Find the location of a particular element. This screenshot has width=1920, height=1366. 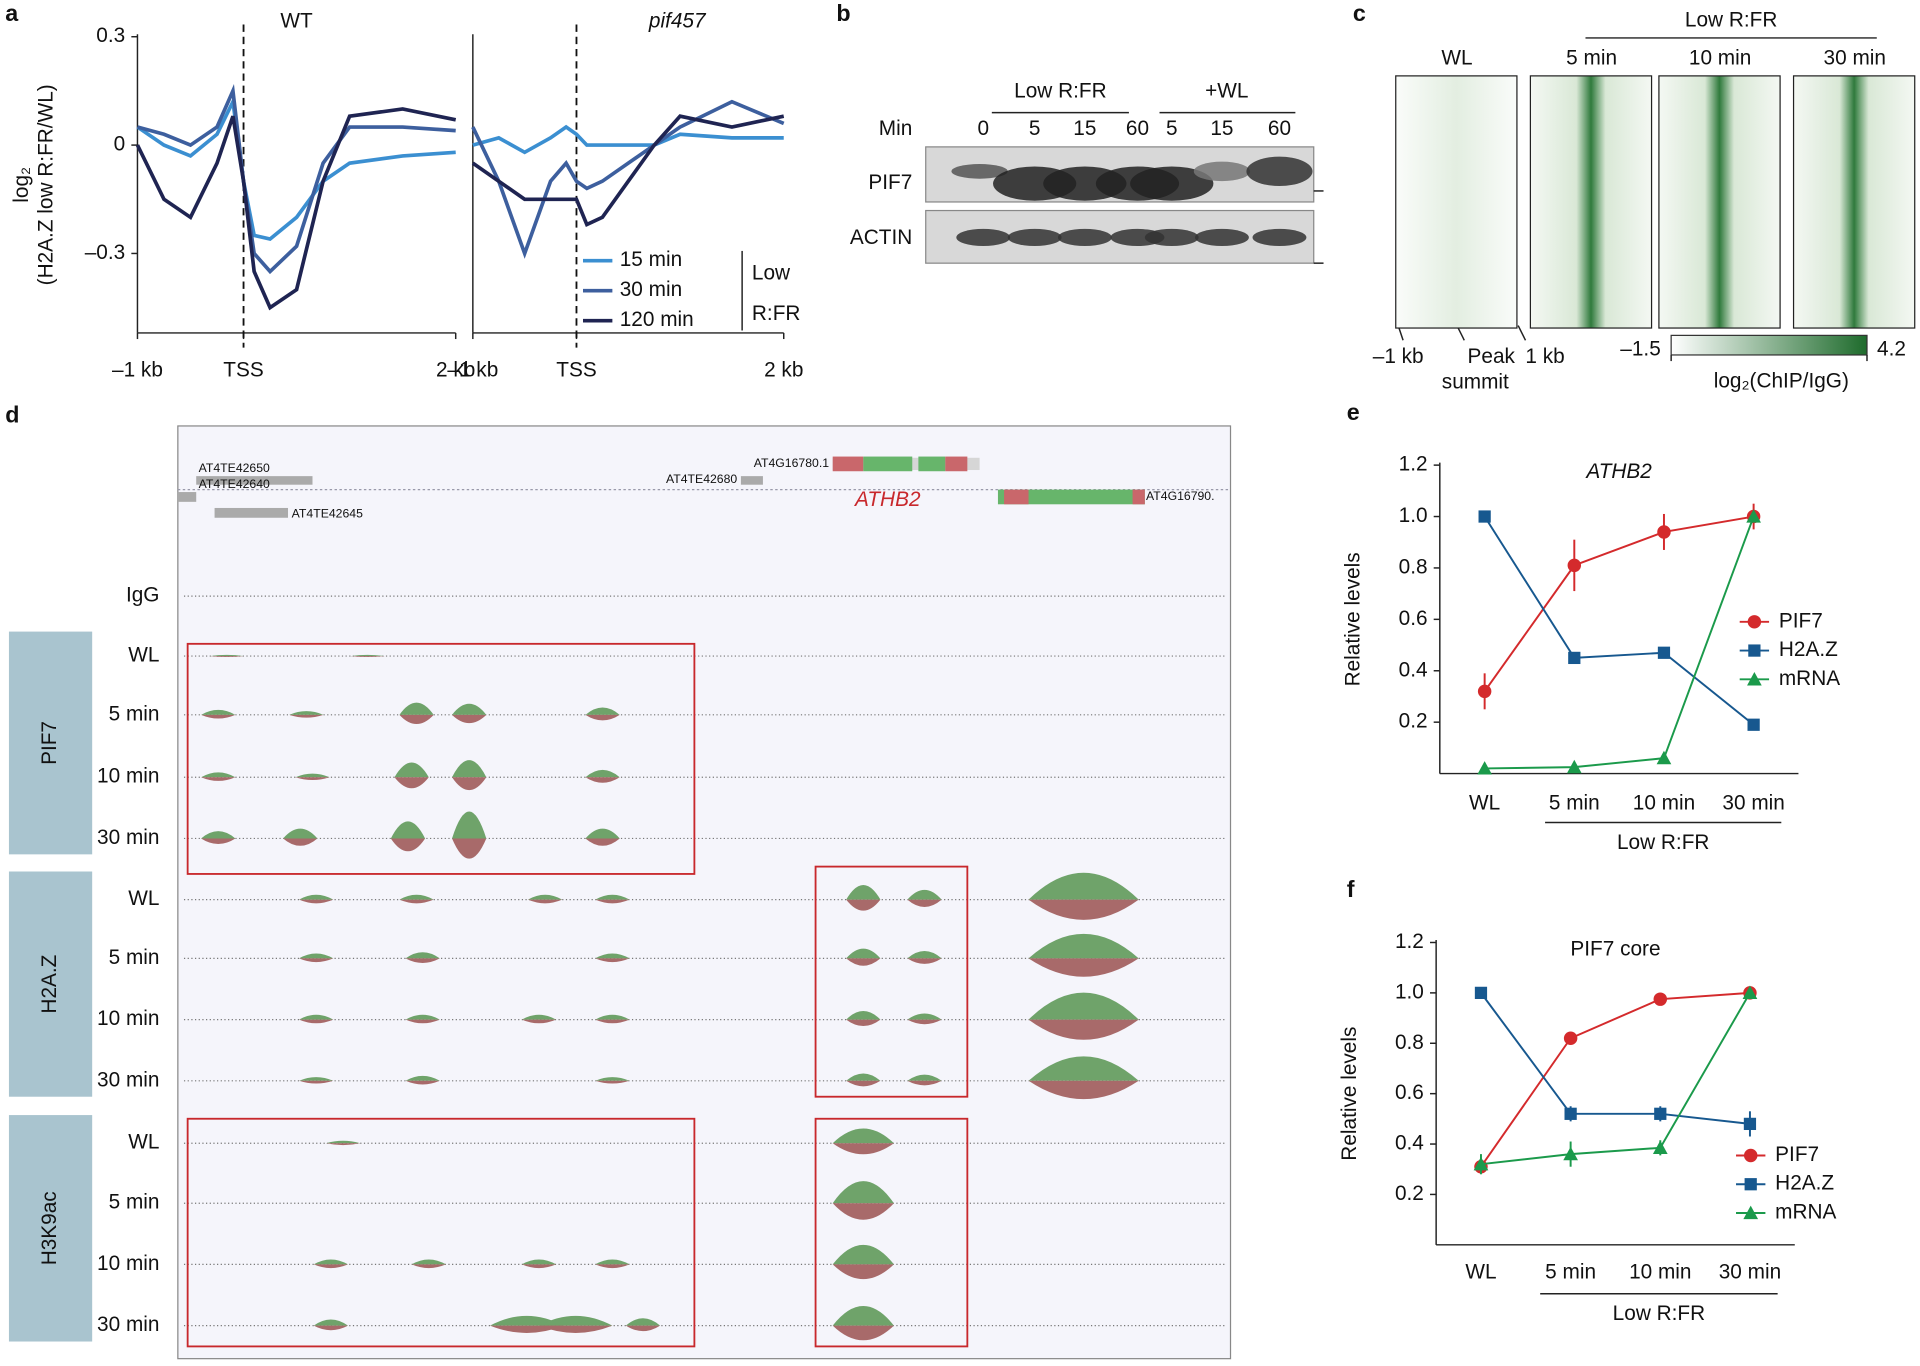

group-label: +WL is located at coordinates (1226, 90).